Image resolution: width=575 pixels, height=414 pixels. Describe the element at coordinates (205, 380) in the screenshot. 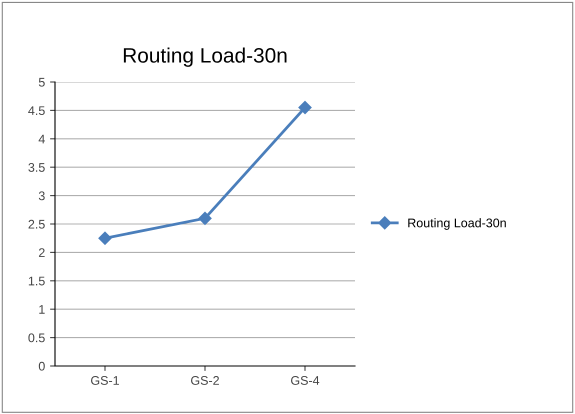

I see `x-tick-label: GS-2` at that location.